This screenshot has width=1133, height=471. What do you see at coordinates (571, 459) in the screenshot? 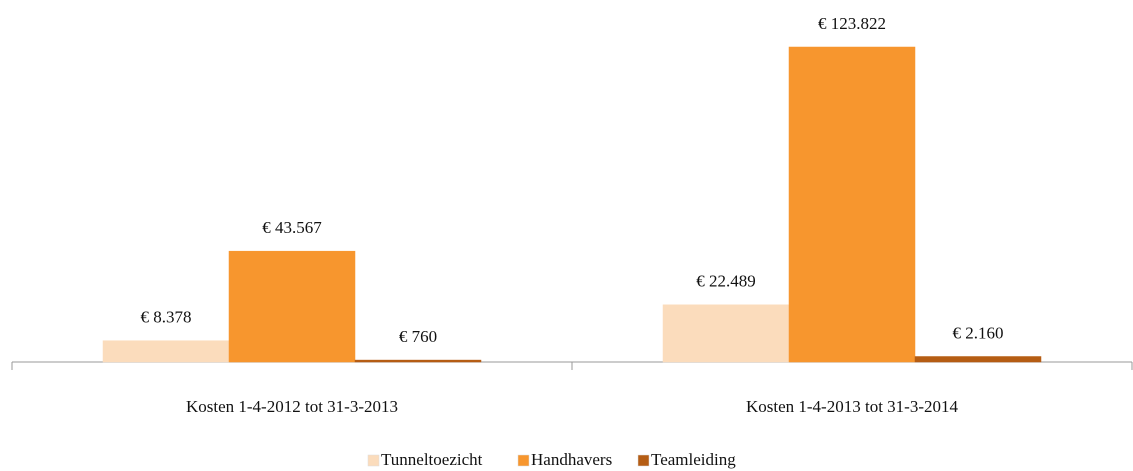
I see `legend-label: Handhavers` at bounding box center [571, 459].